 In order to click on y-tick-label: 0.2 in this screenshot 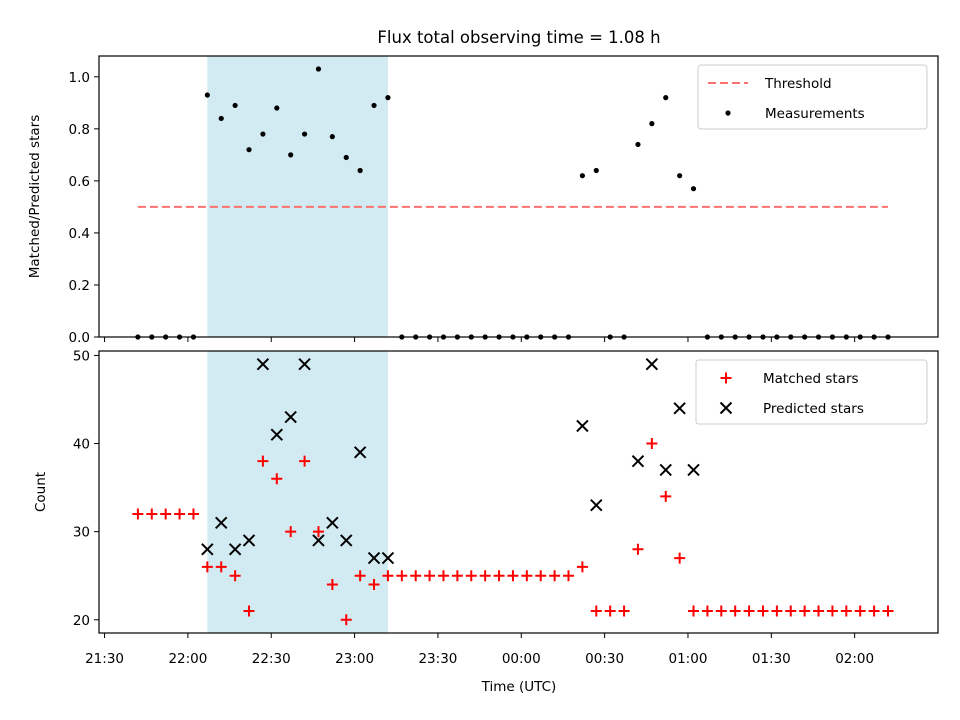, I will do `click(79, 286)`.